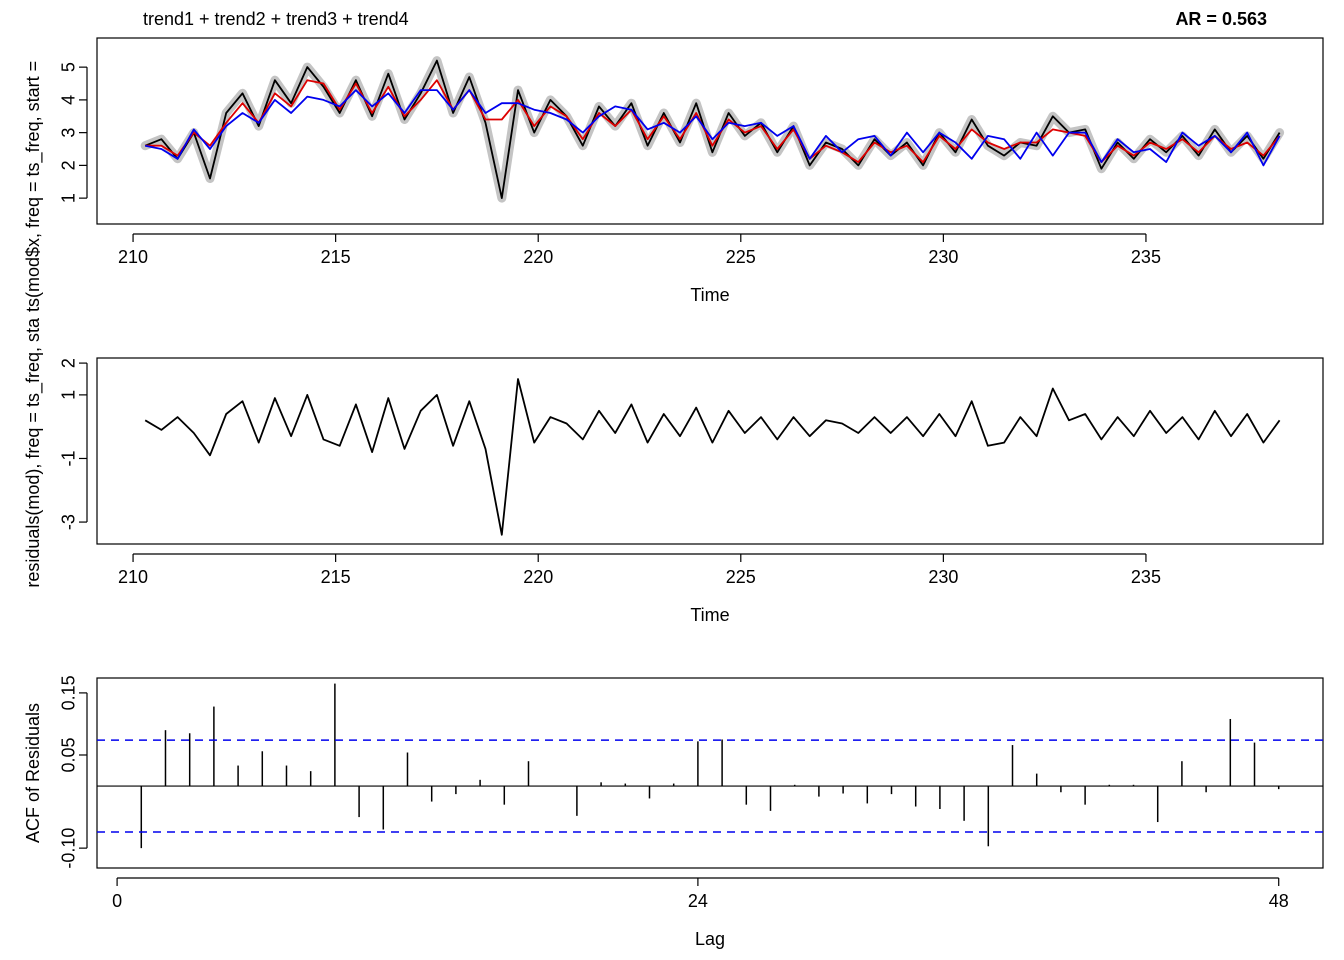 The height and width of the screenshot is (960, 1344). What do you see at coordinates (698, 901) in the screenshot?
I see `x-tick-label: 24` at bounding box center [698, 901].